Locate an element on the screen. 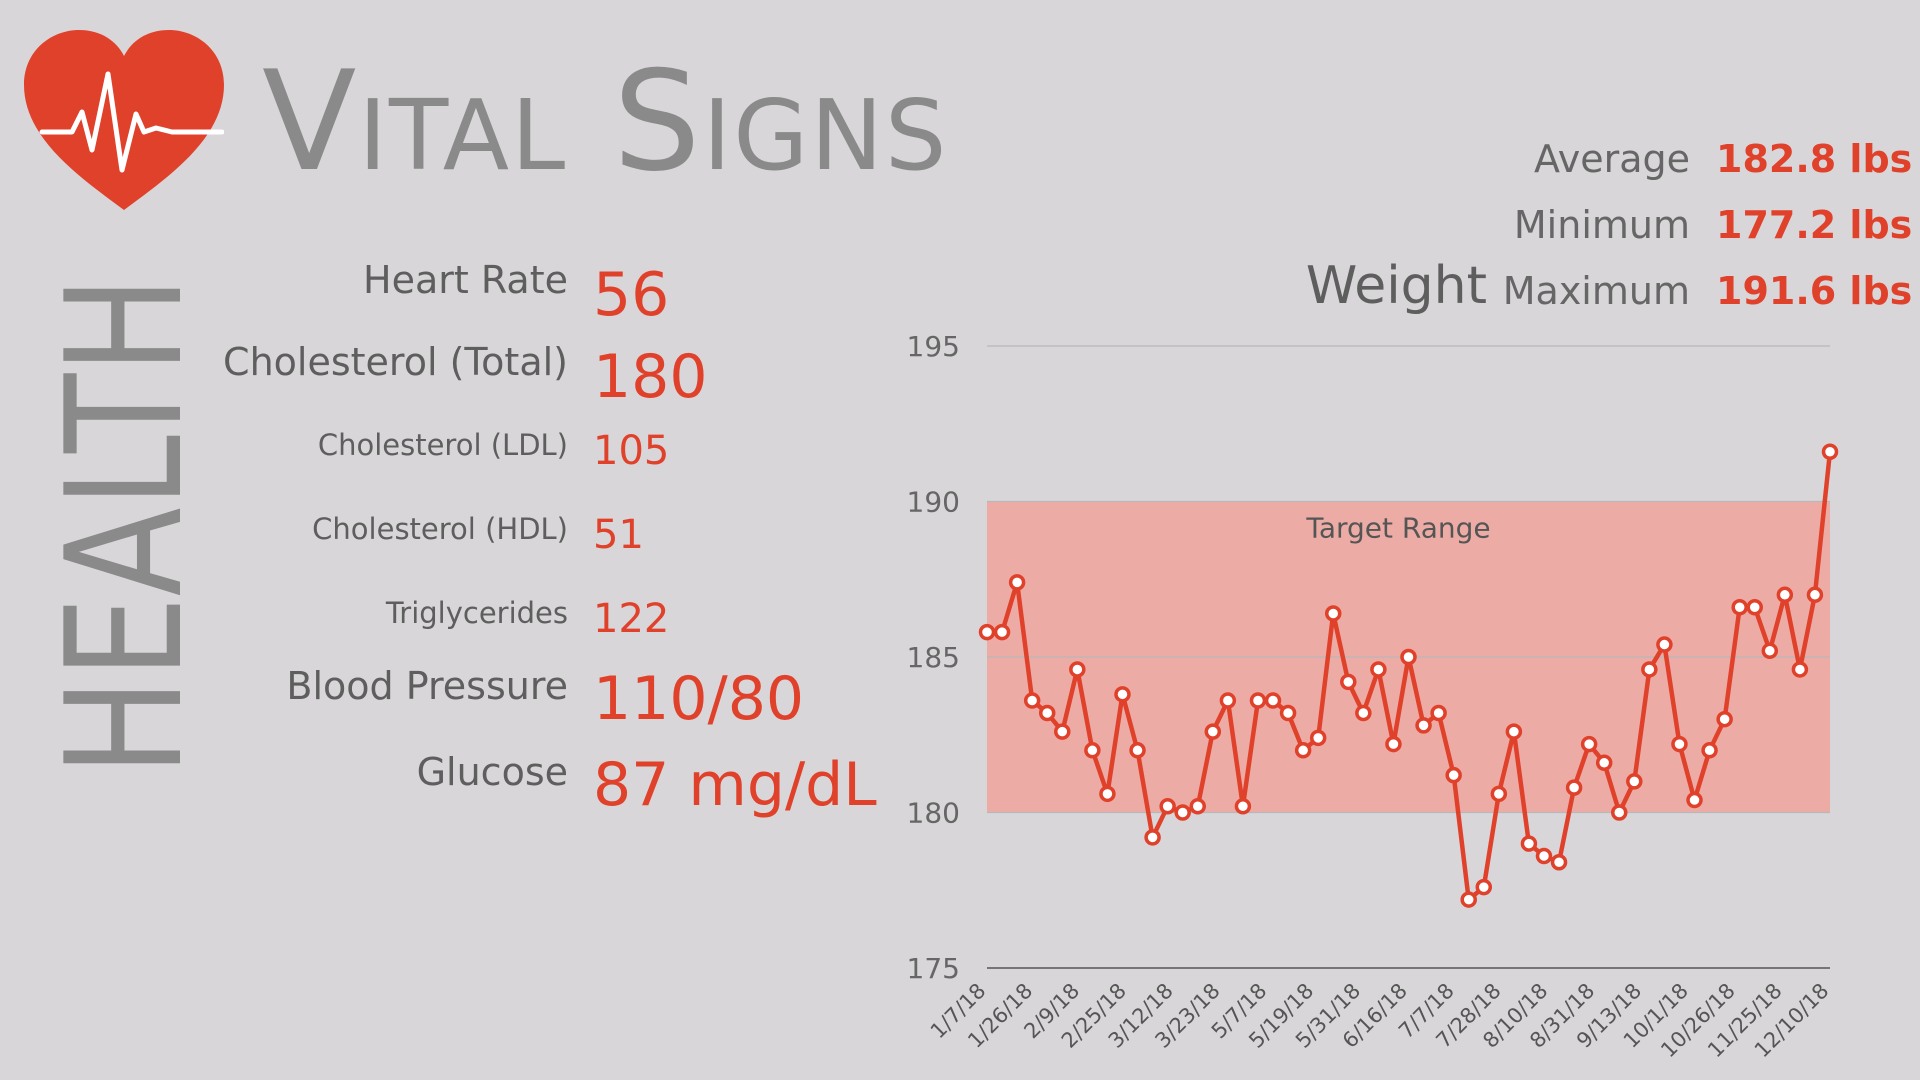 The image size is (1920, 1080). weight-chart-title: Weight is located at coordinates (1396, 286).